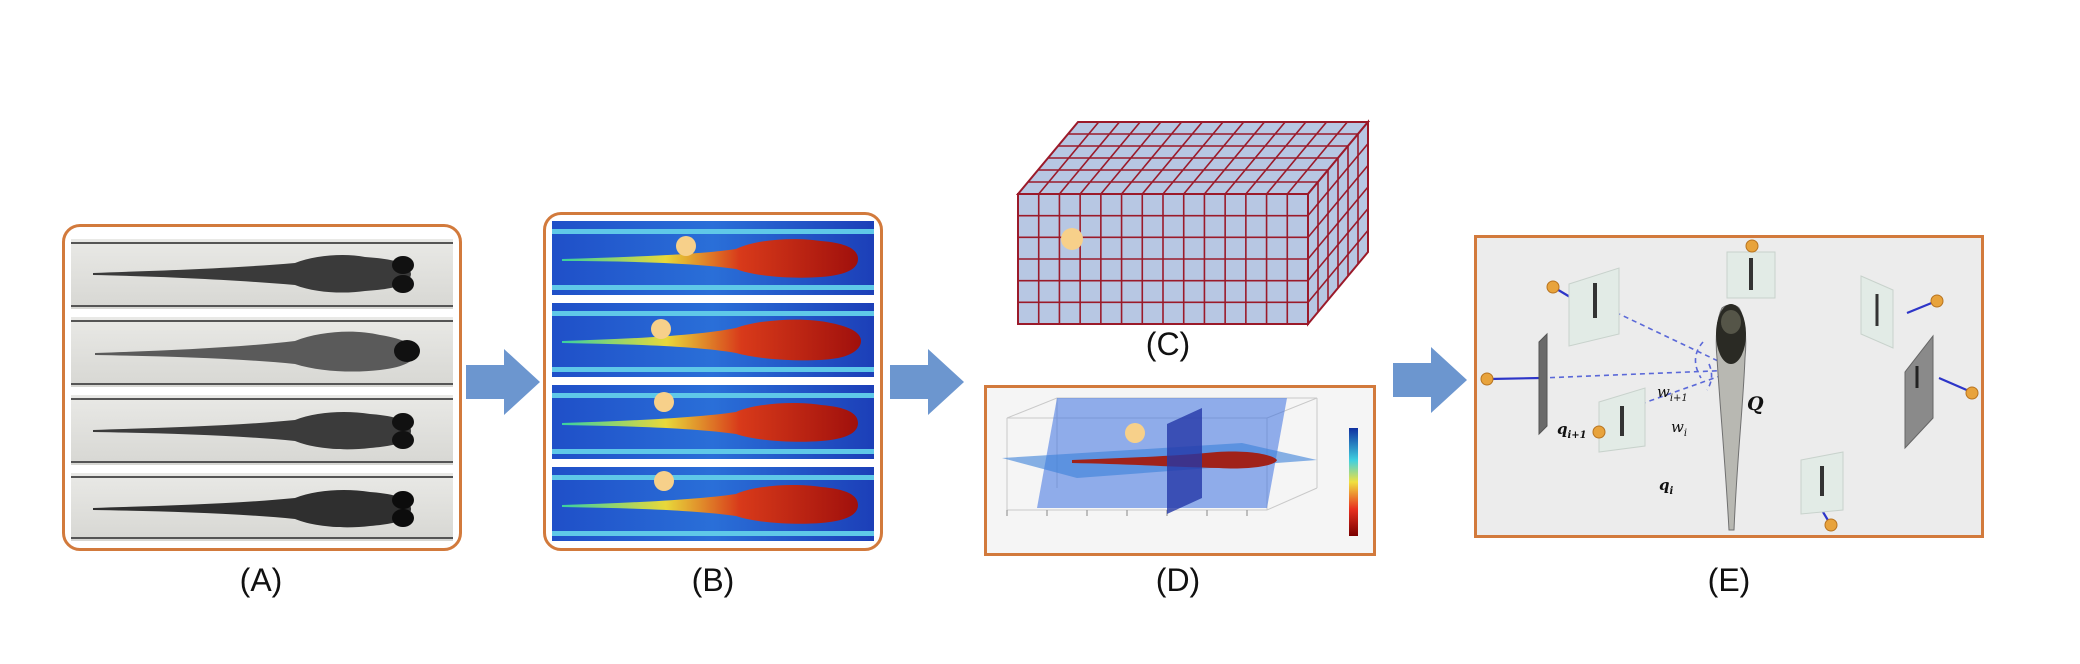 The height and width of the screenshot is (664, 2080). What do you see at coordinates (1672, 393) in the screenshot?
I see `label-w-next: wi+1` at bounding box center [1672, 393].